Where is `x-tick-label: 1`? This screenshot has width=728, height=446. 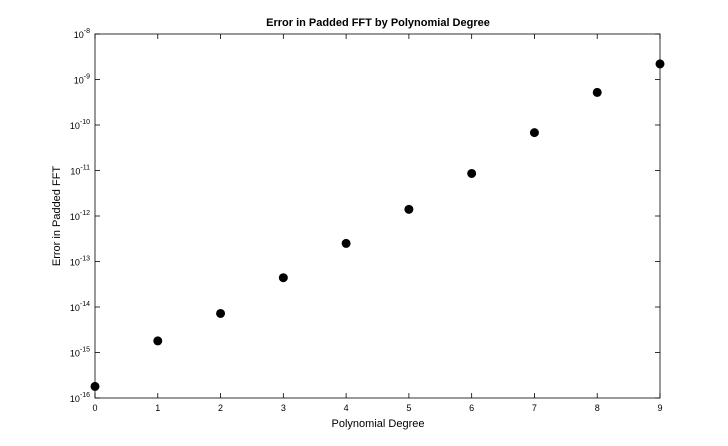
x-tick-label: 1 is located at coordinates (157, 408).